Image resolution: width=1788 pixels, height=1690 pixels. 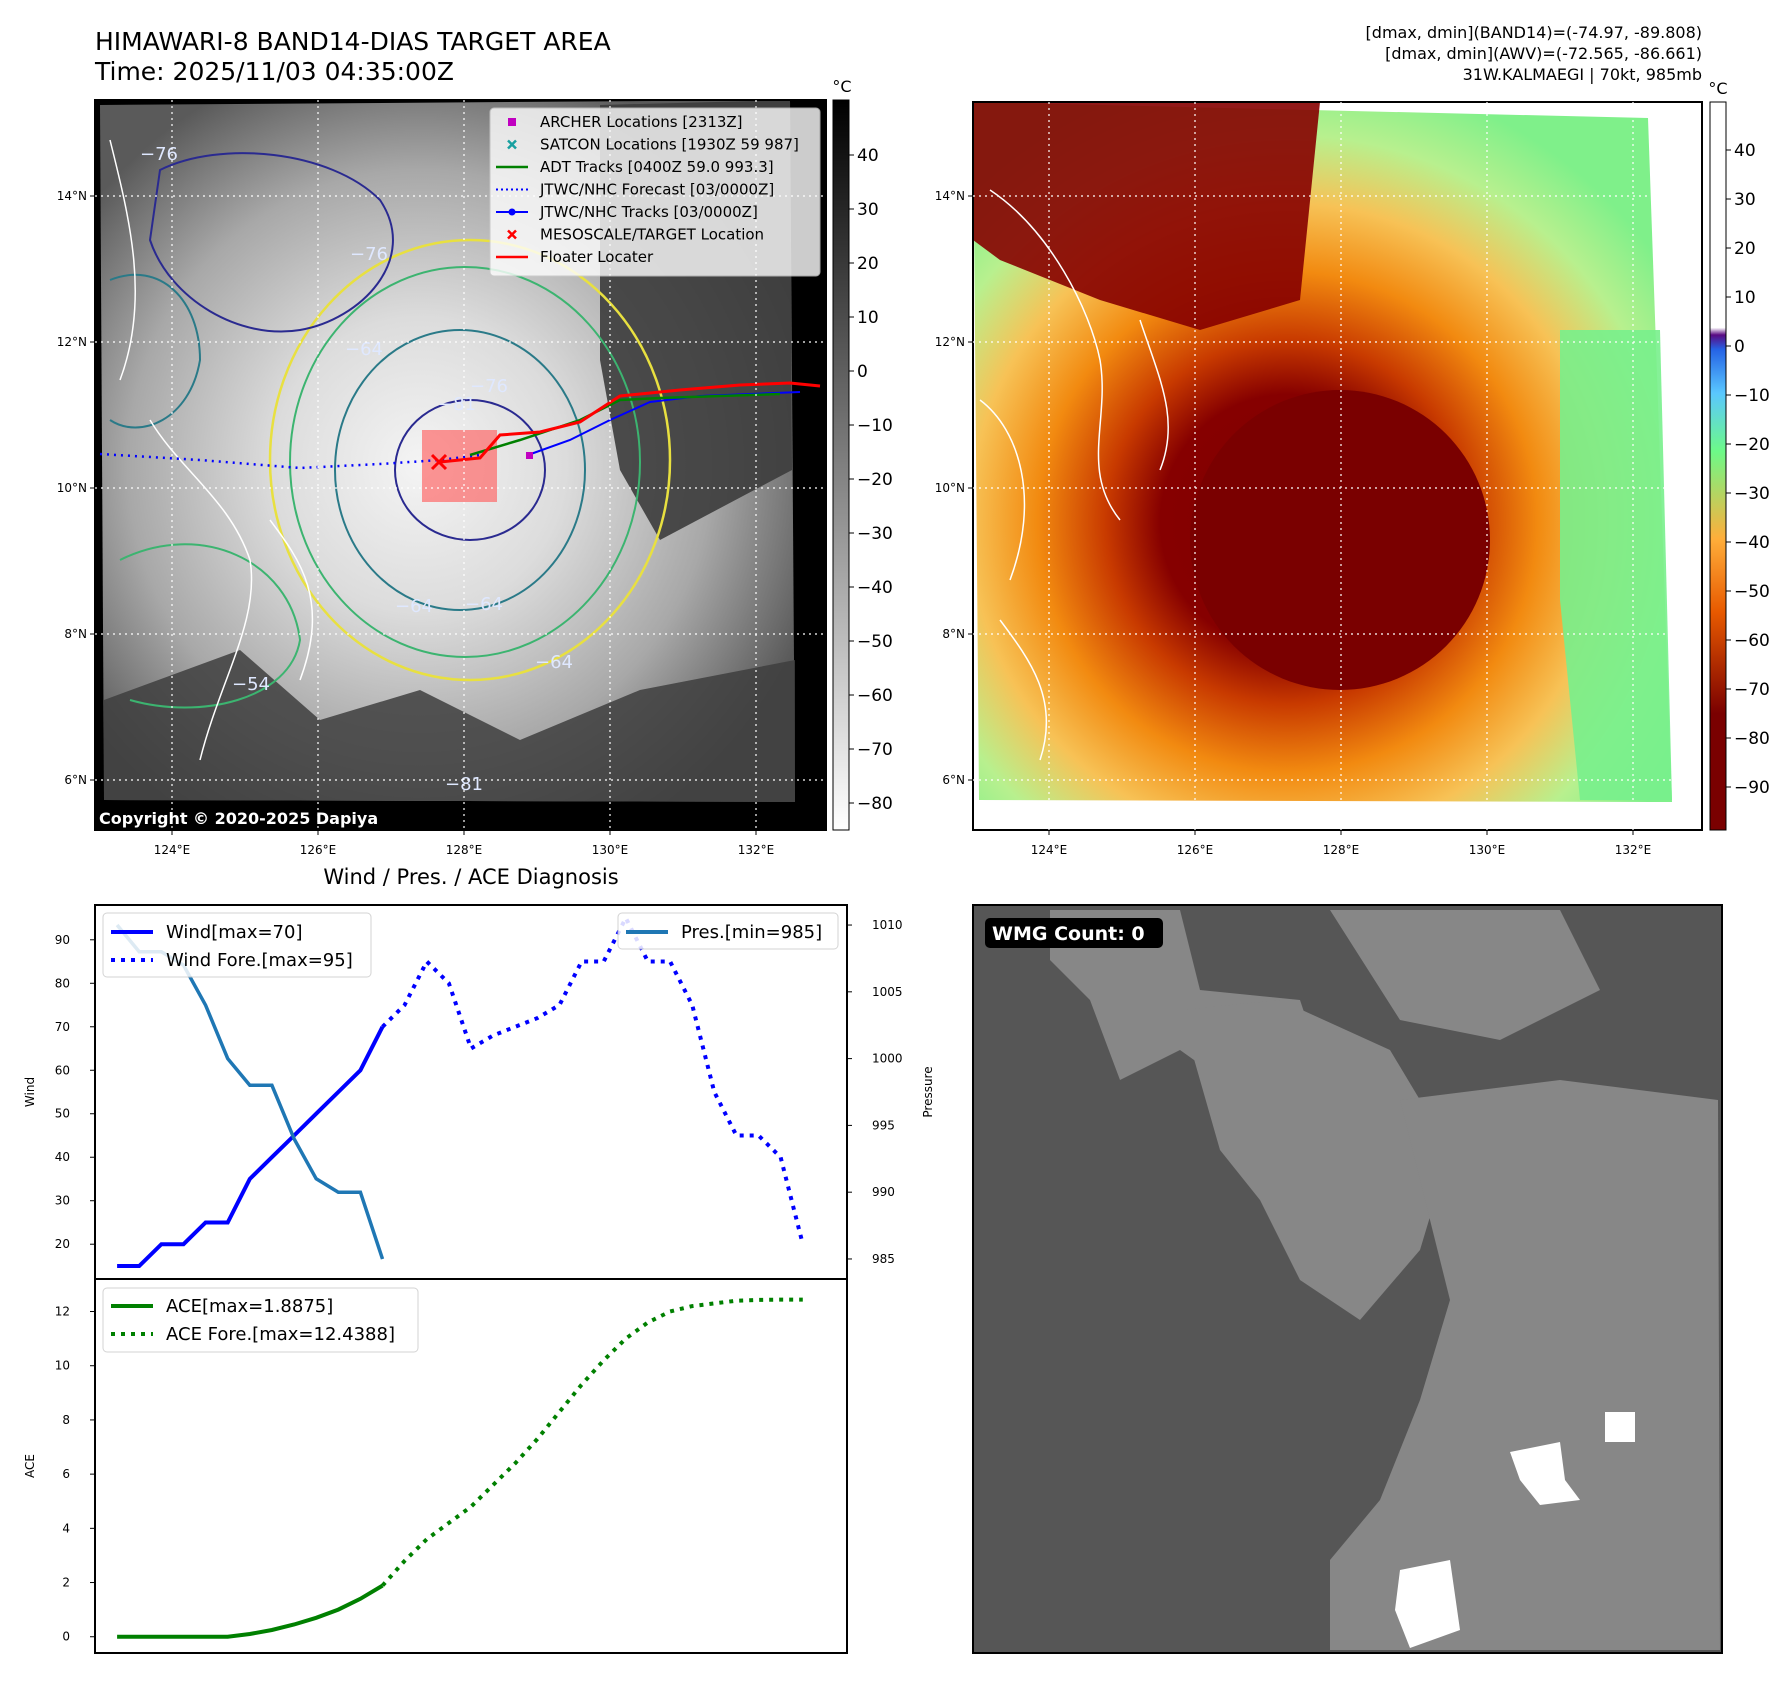 What do you see at coordinates (653, 145) in the screenshot?
I see `ir-legend-item: SATCON Locations [1930Z 59 987]` at bounding box center [653, 145].